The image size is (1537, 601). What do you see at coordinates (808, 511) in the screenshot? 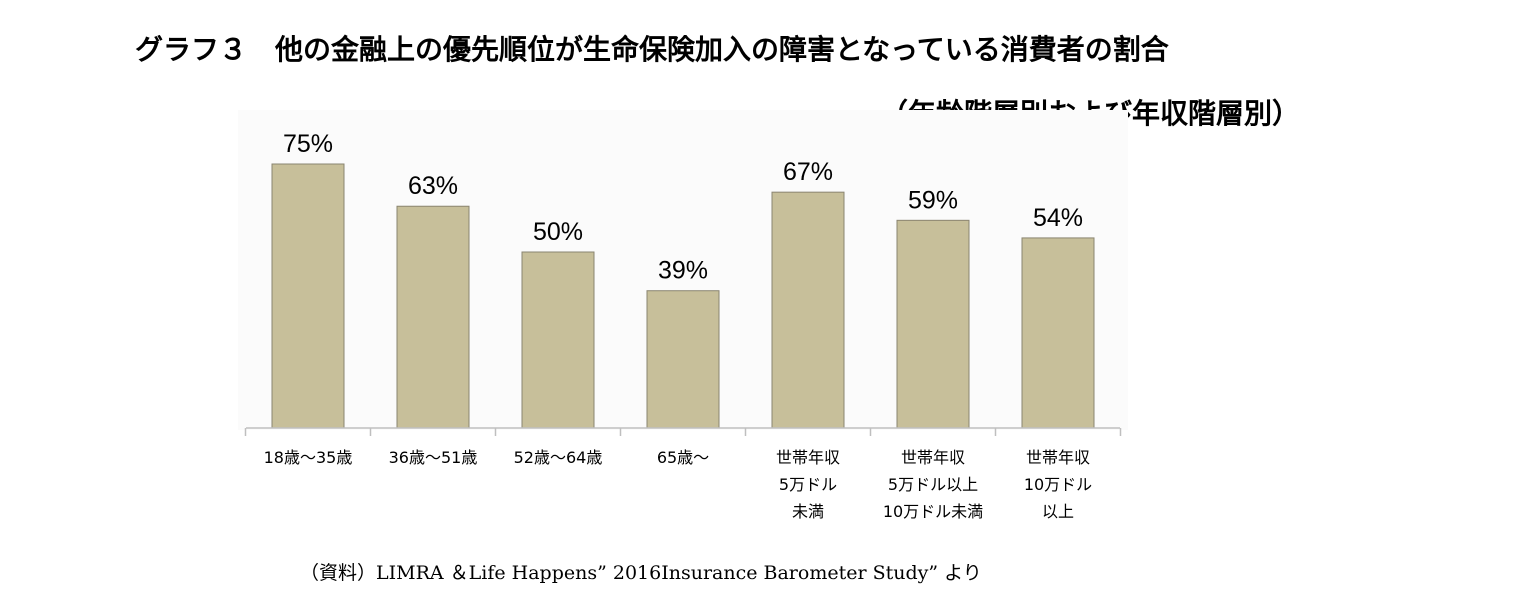
I see `category-label: 未満` at bounding box center [808, 511].